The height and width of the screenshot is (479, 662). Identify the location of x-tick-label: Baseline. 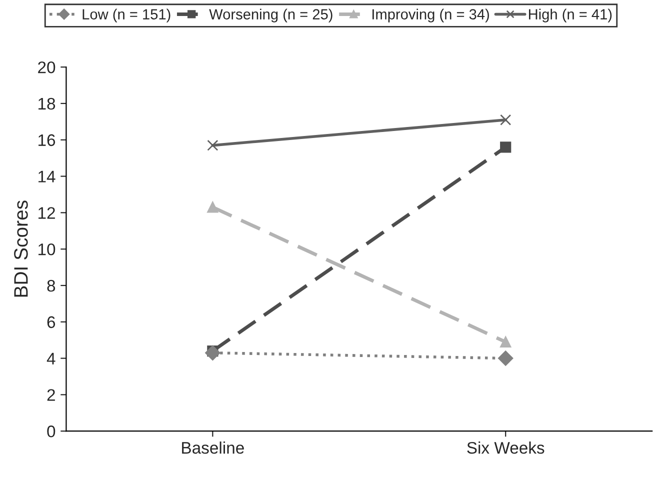
(213, 448).